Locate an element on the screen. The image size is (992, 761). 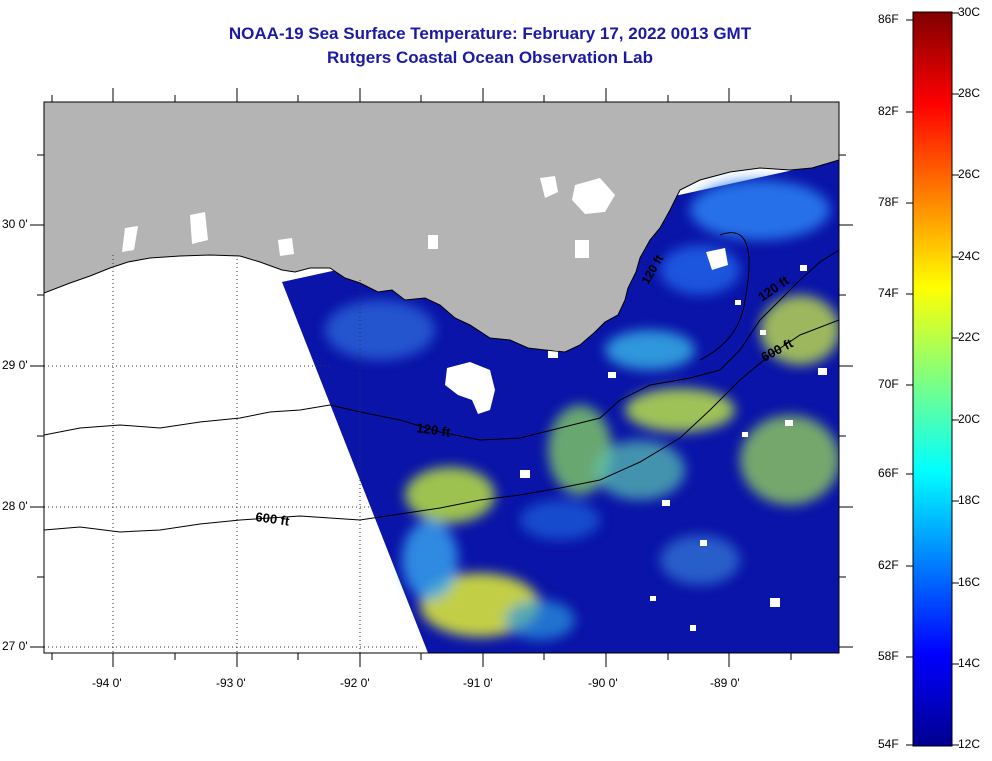
contour-label: 120 ft is located at coordinates (434, 430).